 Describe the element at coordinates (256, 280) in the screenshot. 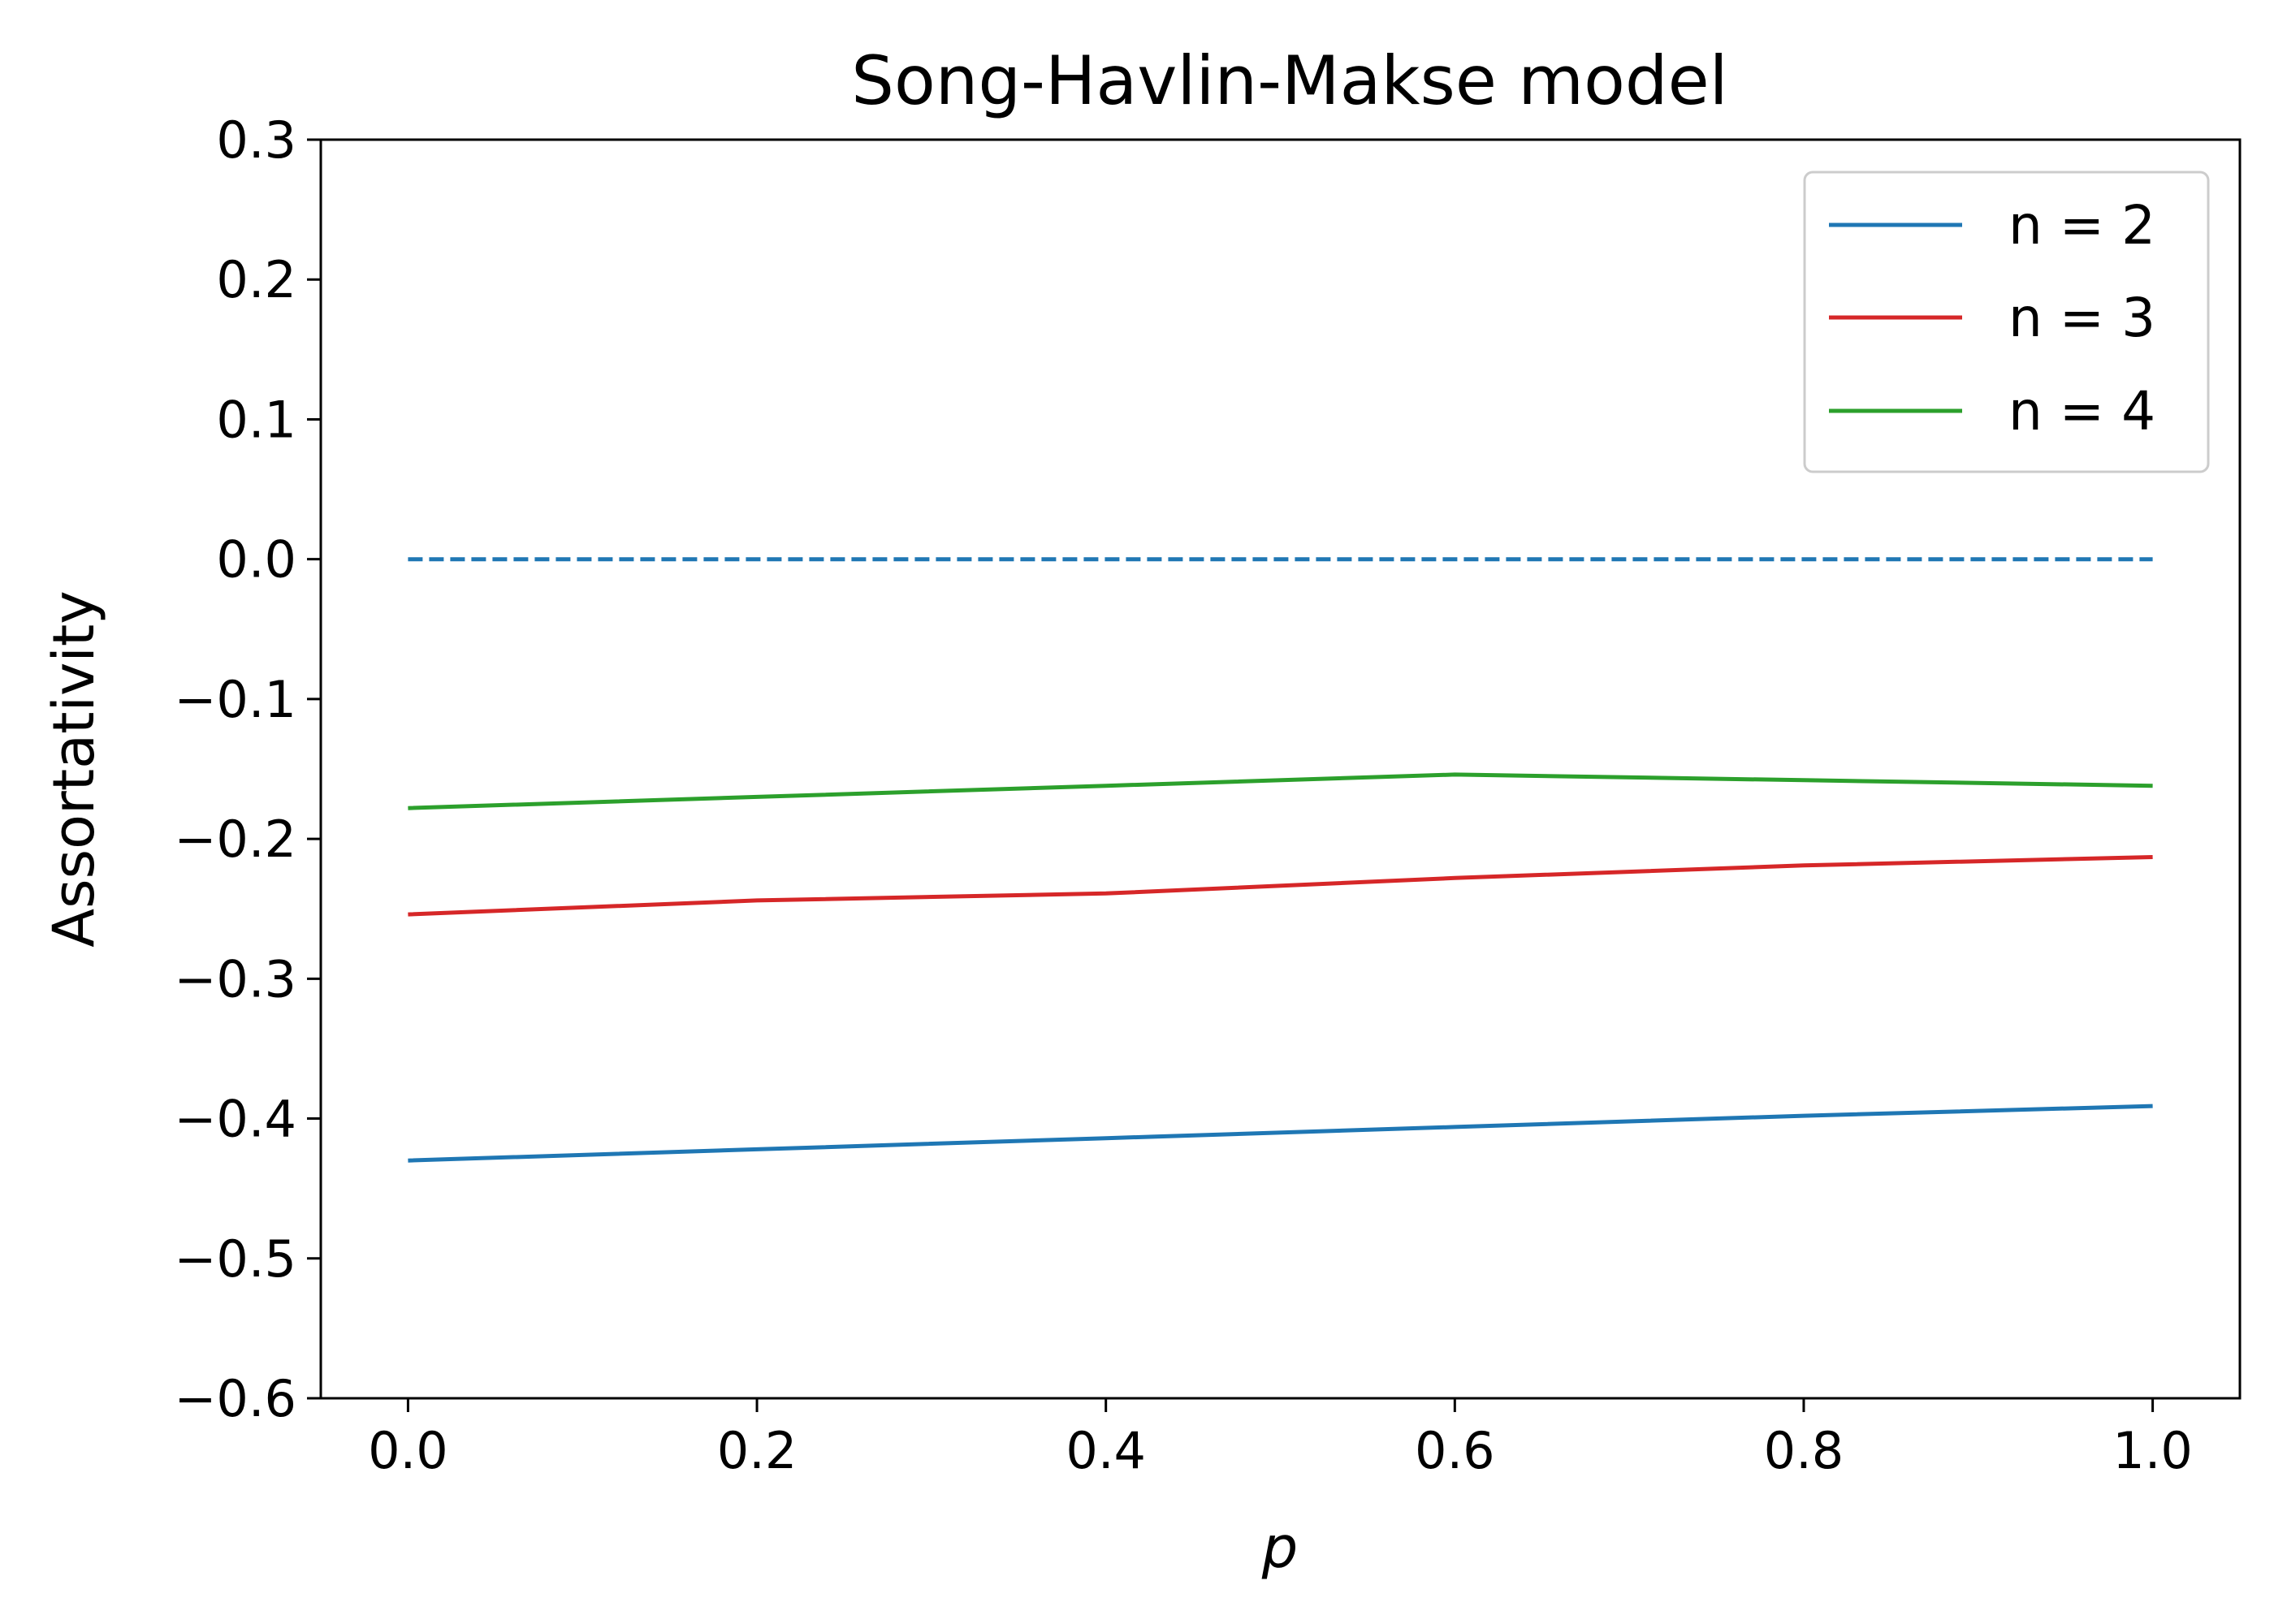

I see `y-tick-label: 0.2` at that location.